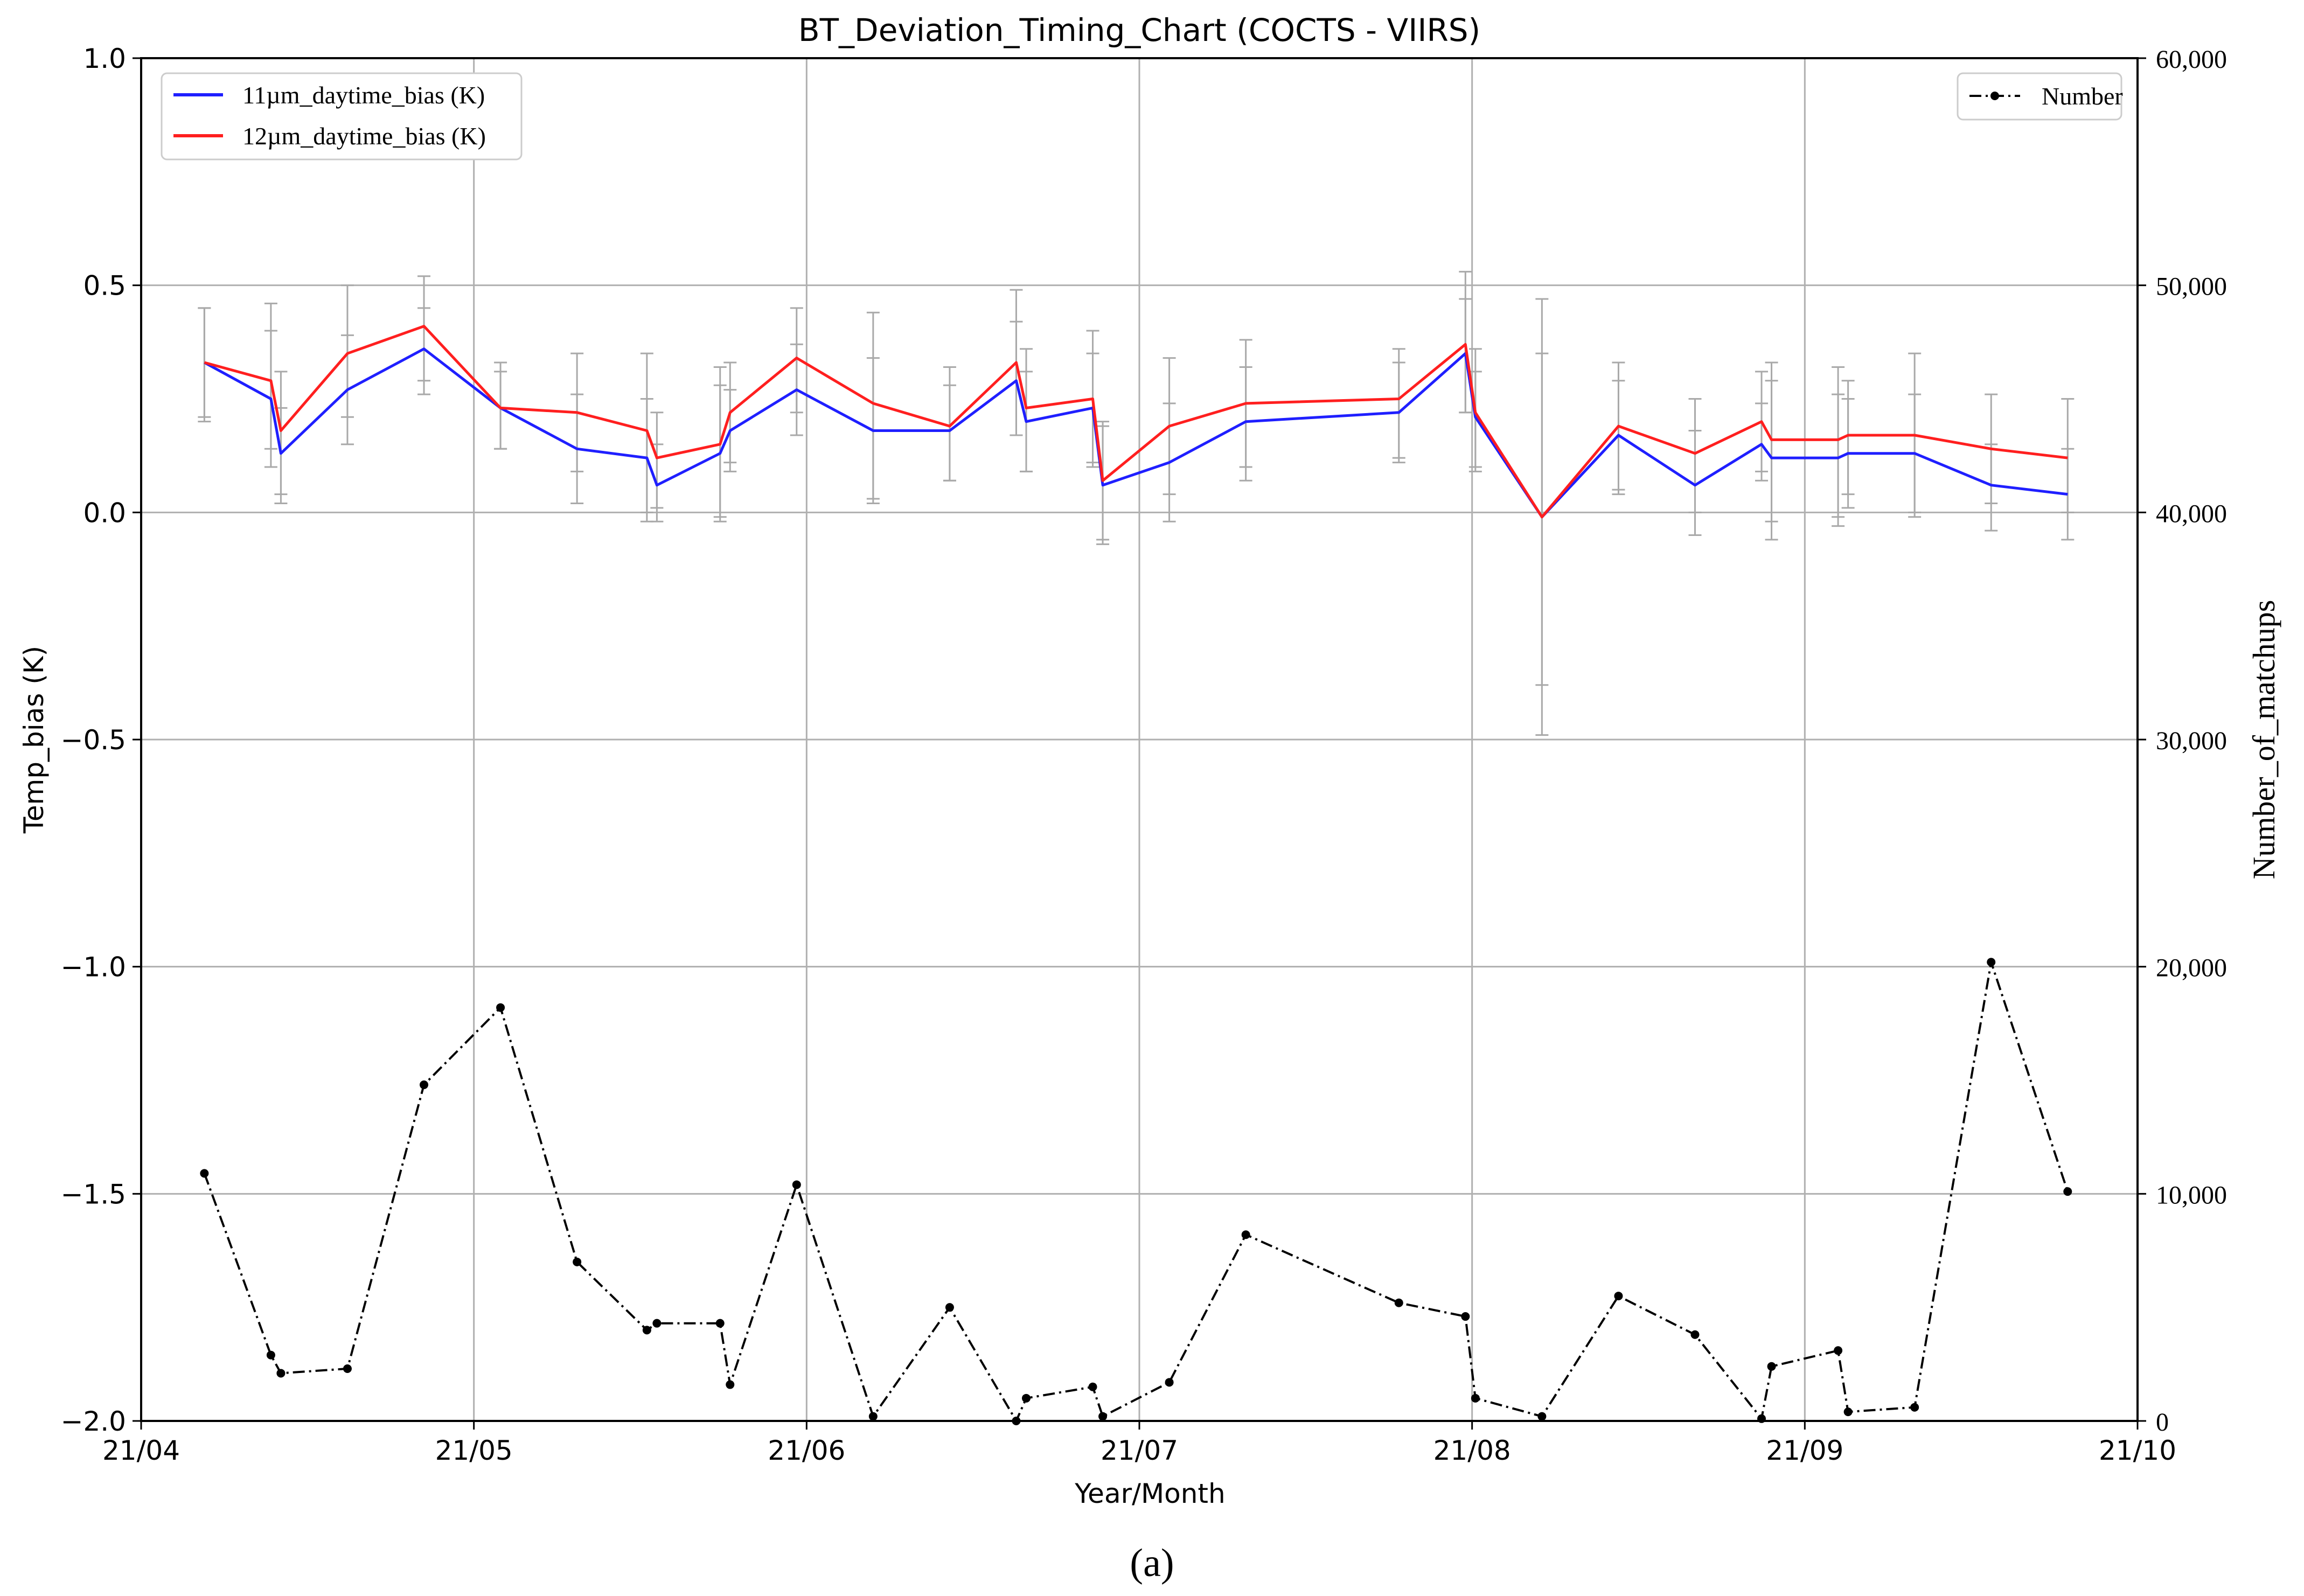 This screenshot has height=1596, width=2304. I want to click on legend-number-marker, so click(1995, 96).